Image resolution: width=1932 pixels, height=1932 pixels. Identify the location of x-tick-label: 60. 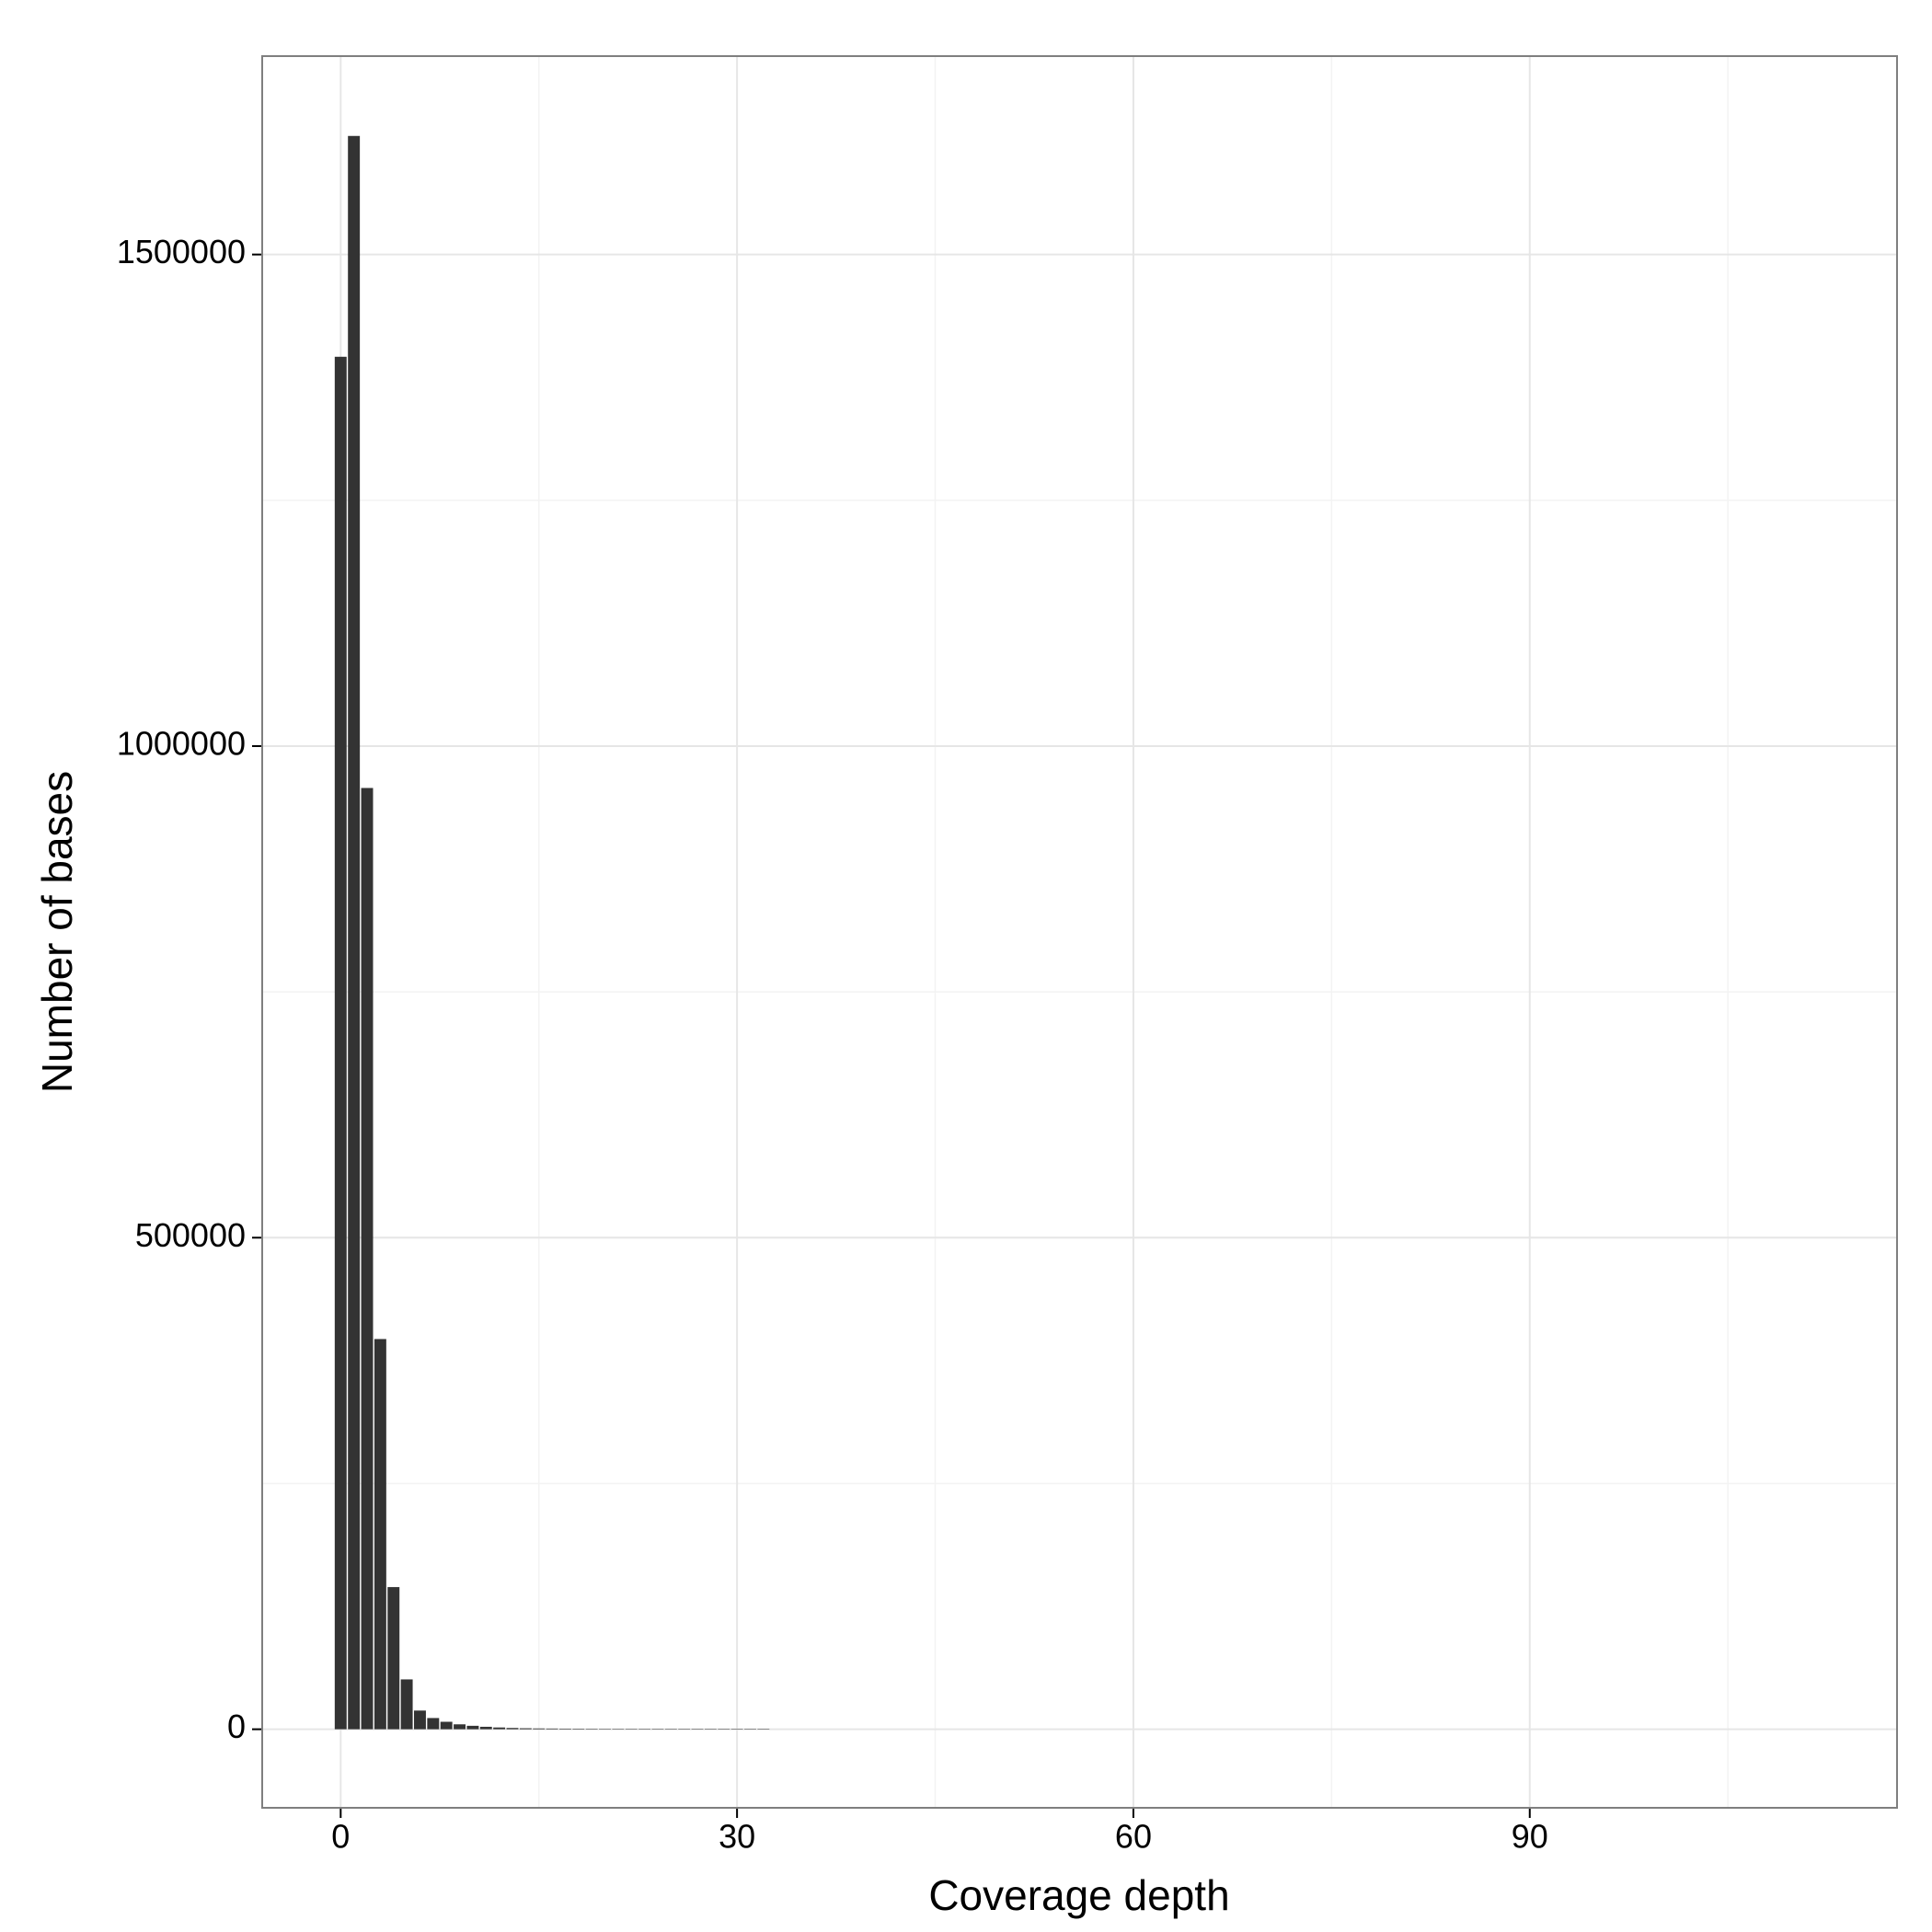
(1133, 1837).